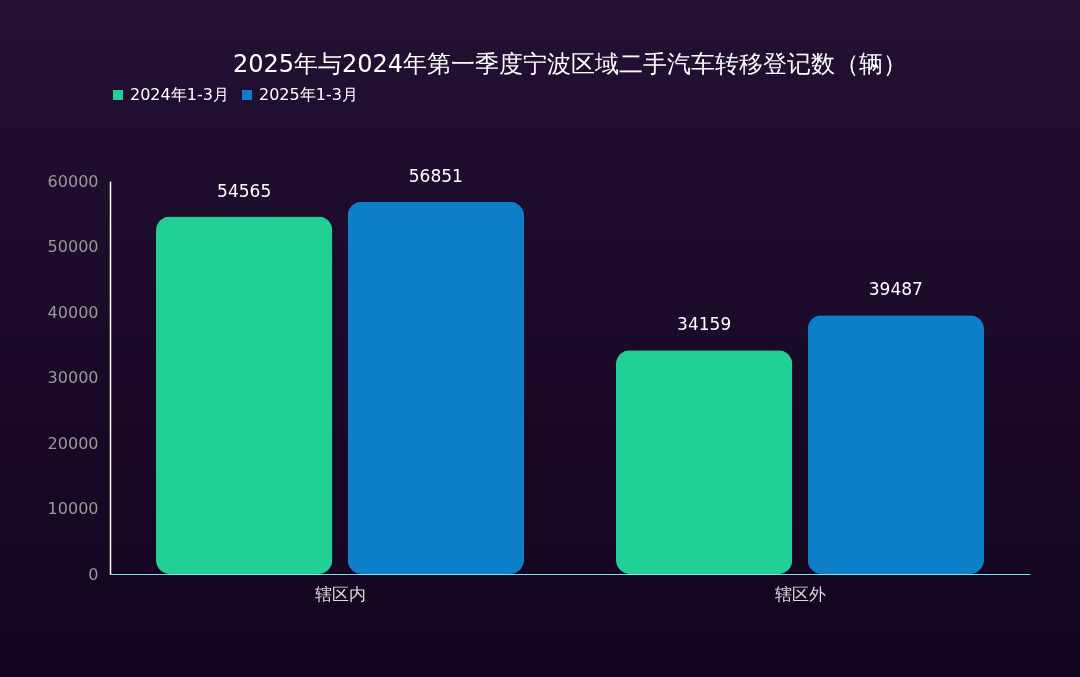 This screenshot has width=1080, height=677. I want to click on chart-title: 2025年与2024年第一季度宁波区域二手汽车转移登记数（辆）, so click(570, 64).